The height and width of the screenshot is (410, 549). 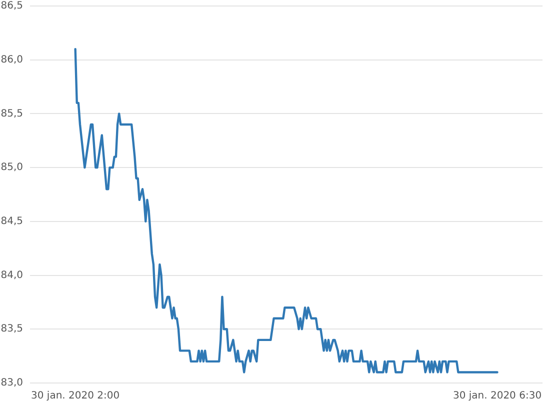 What do you see at coordinates (11, 222) in the screenshot?
I see `y-tick-label: 84,5` at bounding box center [11, 222].